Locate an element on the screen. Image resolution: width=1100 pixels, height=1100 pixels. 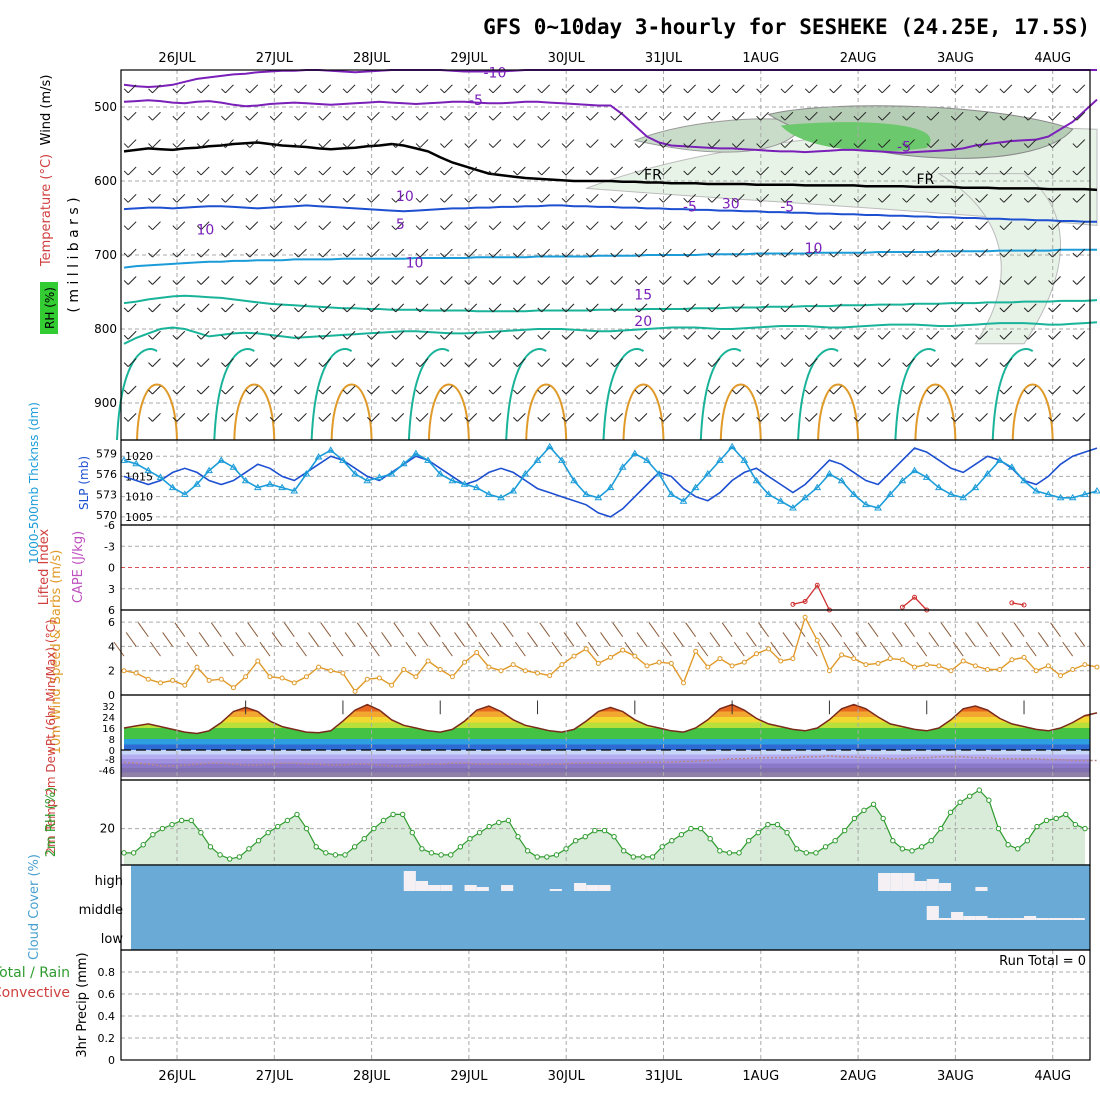
contour-label: -5 is located at coordinates (787, 207).